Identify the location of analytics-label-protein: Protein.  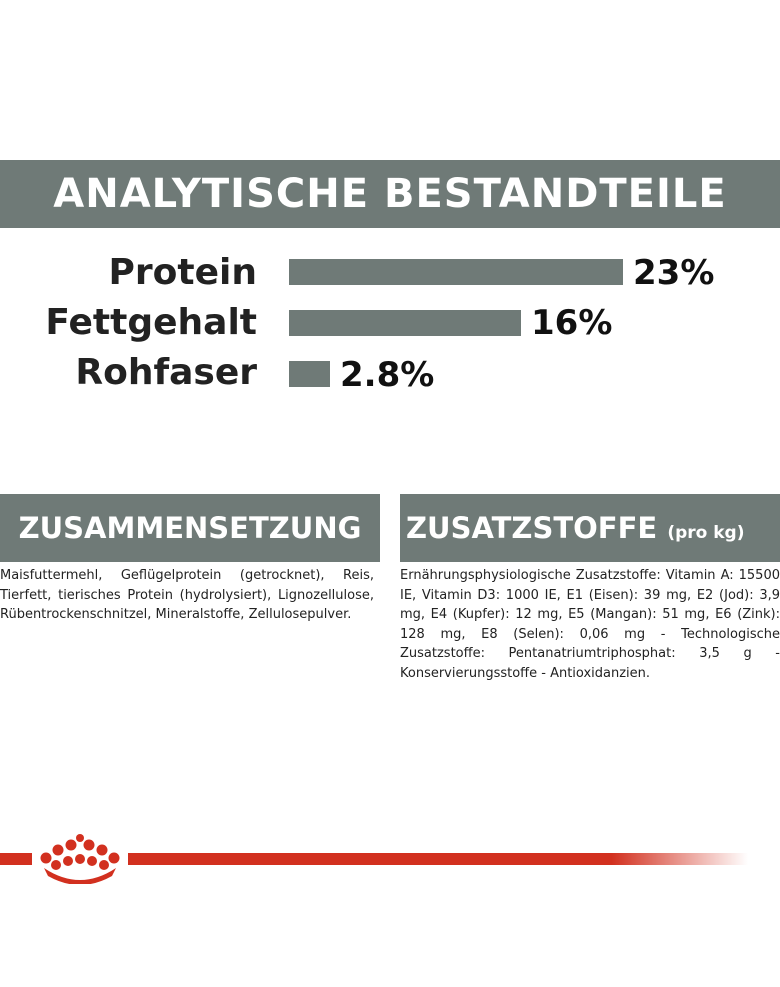
(182, 272).